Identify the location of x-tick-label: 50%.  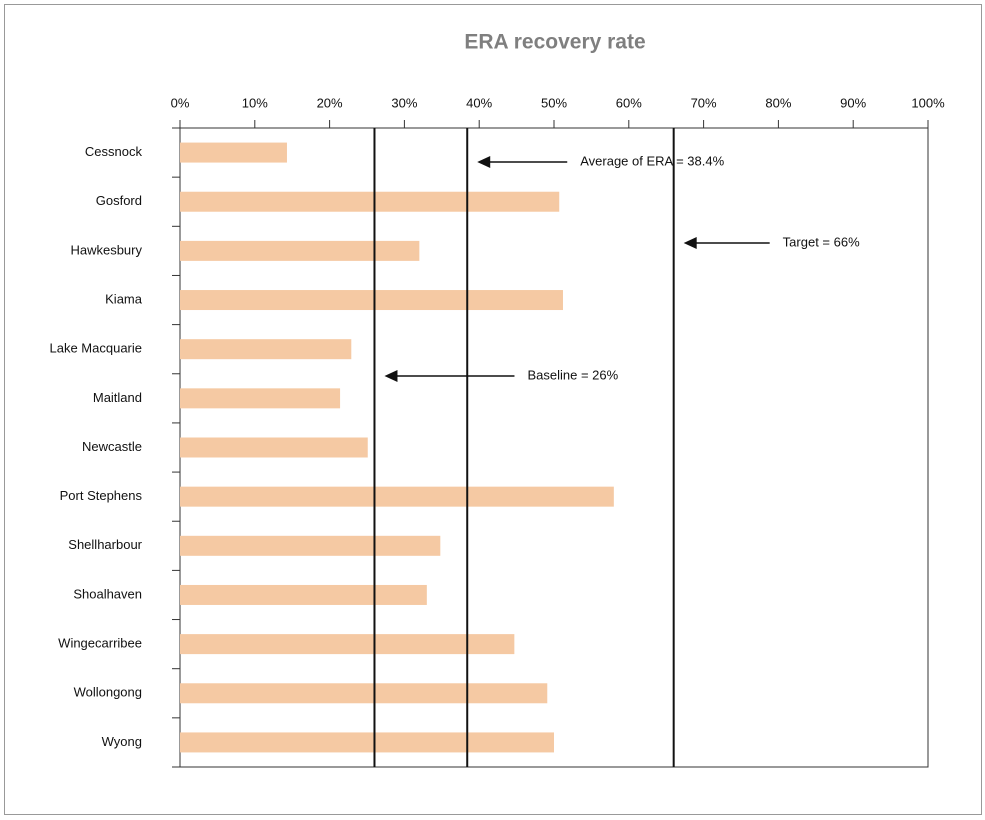
(554, 102).